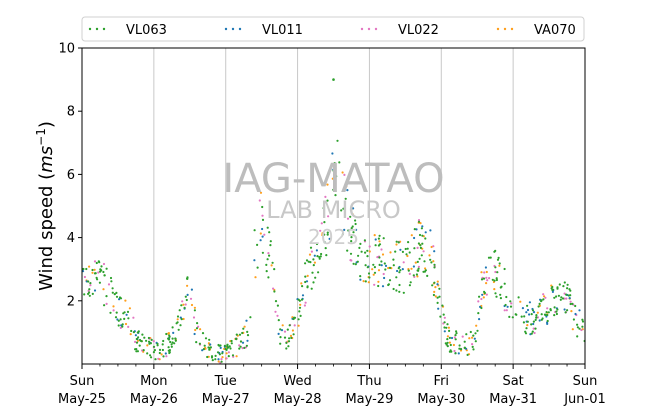  Describe the element at coordinates (71, 238) in the screenshot. I see `y-tick-label: 4` at that location.